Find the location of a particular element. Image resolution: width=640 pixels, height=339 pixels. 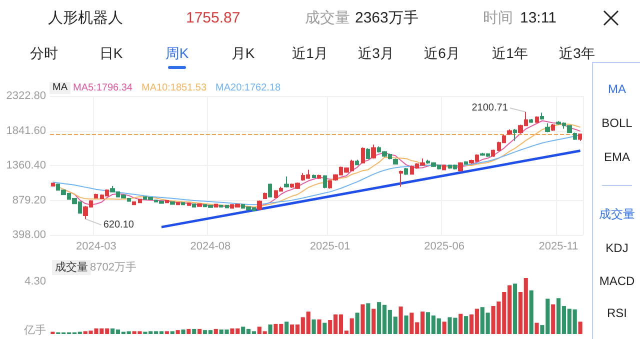

text: BOLL is located at coordinates (617, 123).